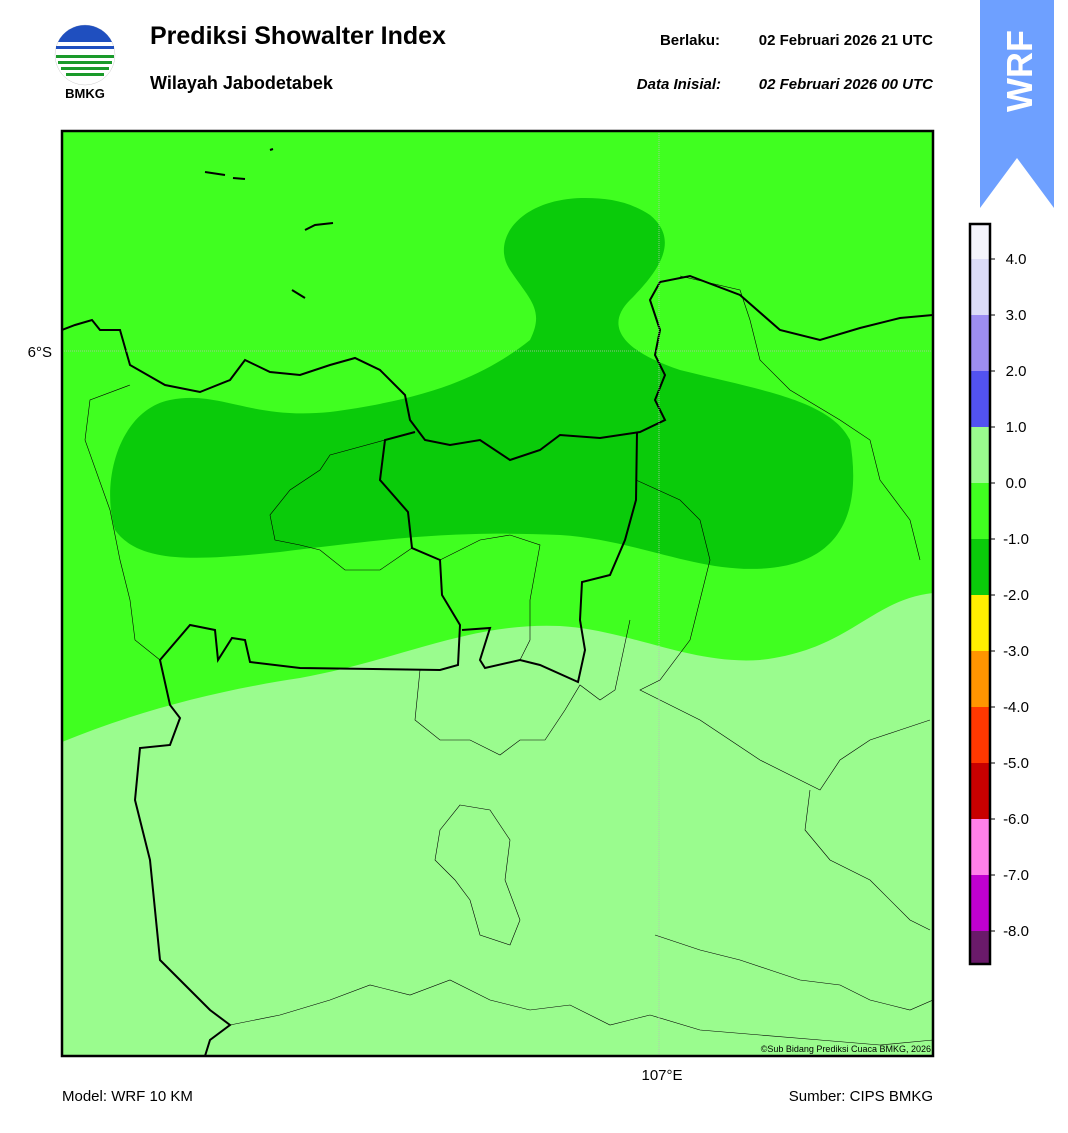 This screenshot has width=1068, height=1133. Describe the element at coordinates (661, 1075) in the screenshot. I see `lon-label: 107°E` at that location.